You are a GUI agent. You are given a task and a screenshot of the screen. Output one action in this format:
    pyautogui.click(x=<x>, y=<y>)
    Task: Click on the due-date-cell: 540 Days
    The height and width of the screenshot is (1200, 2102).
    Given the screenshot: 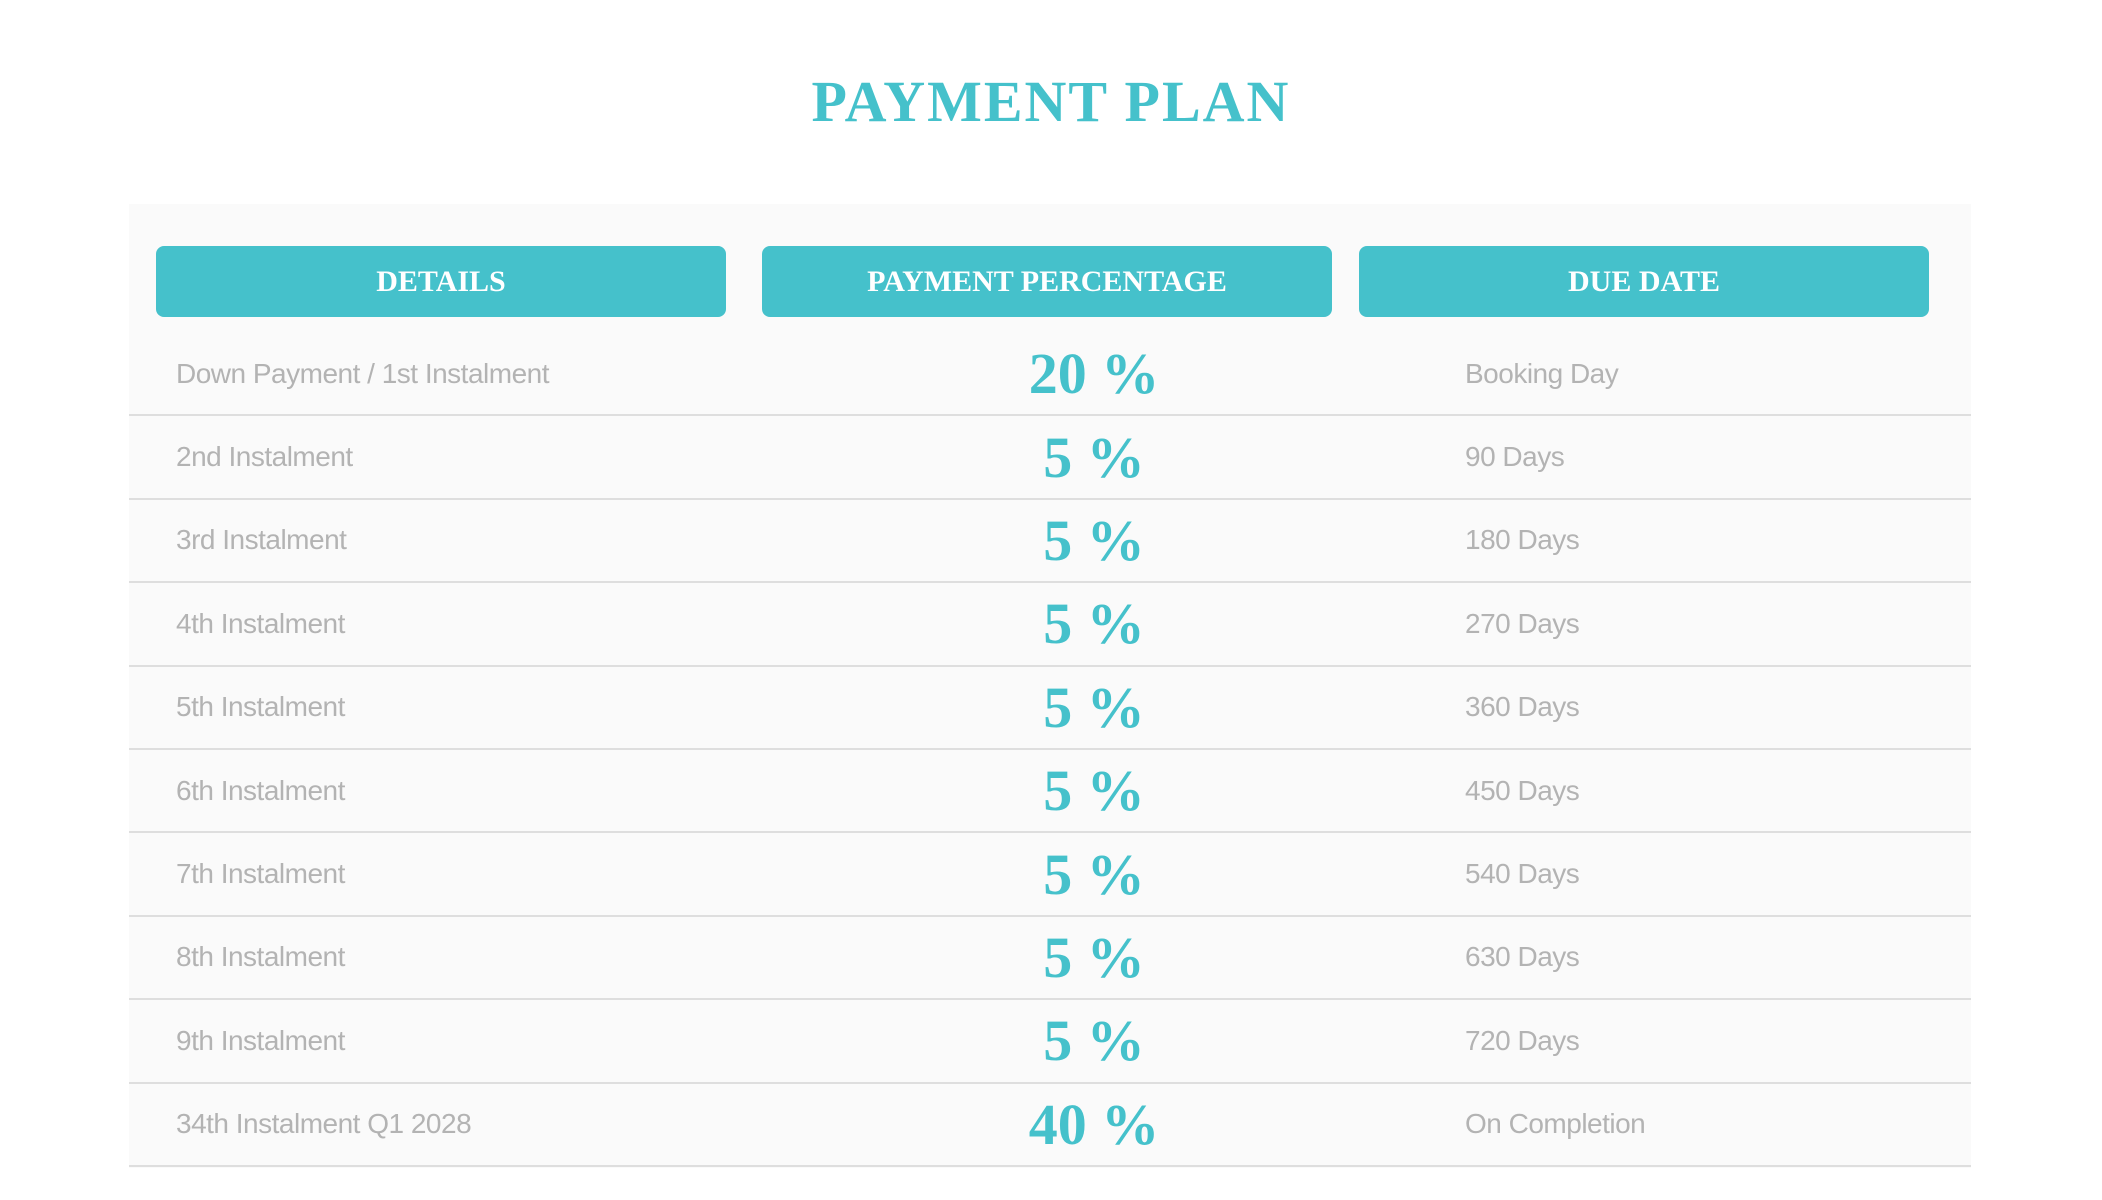 What is the action you would take?
    pyautogui.click(x=1522, y=874)
    